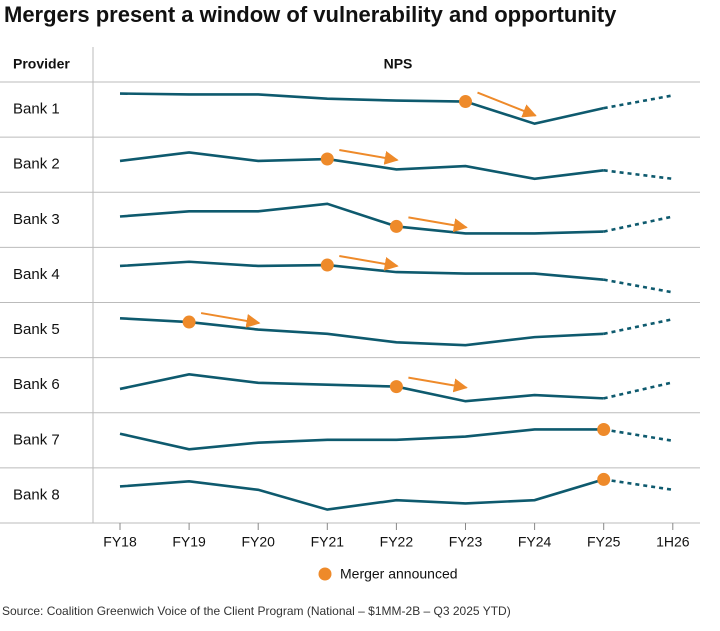 This screenshot has height=631, width=720. What do you see at coordinates (258, 542) in the screenshot?
I see `x-tick-label: FY20` at bounding box center [258, 542].